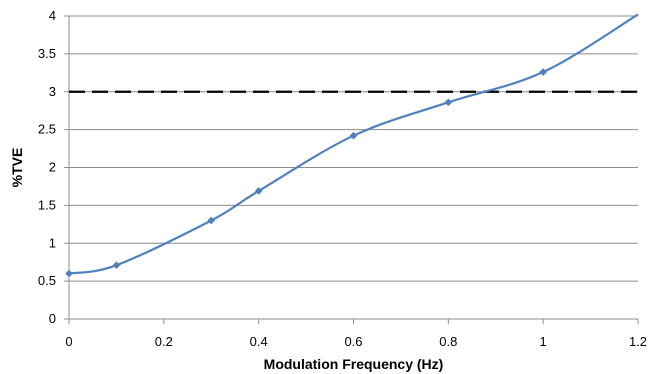 This screenshot has height=374, width=651. What do you see at coordinates (52, 242) in the screenshot?
I see `y-tick-label-2: 1` at bounding box center [52, 242].